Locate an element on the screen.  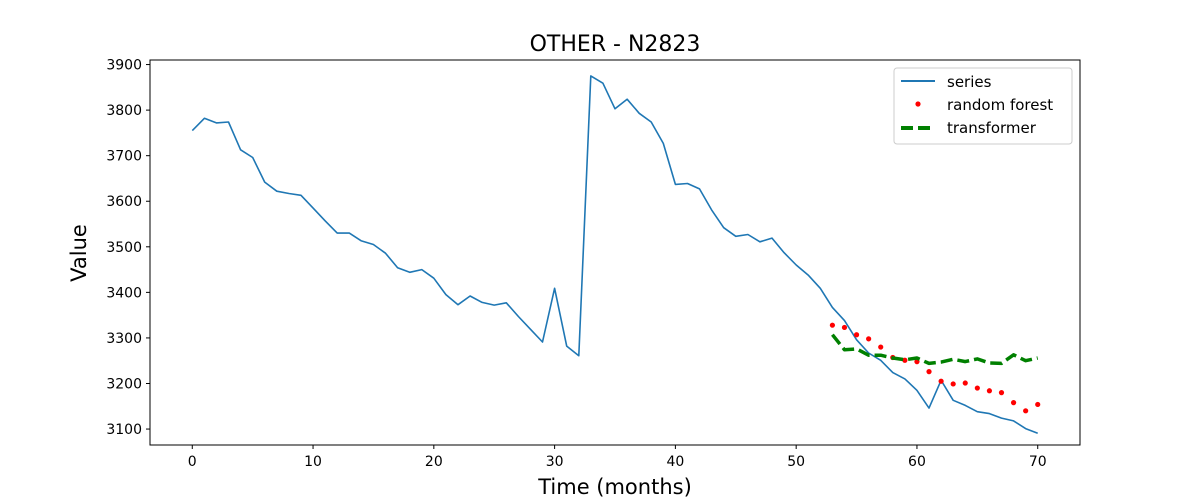
y-tick-label: 3200 is located at coordinates (124, 384).